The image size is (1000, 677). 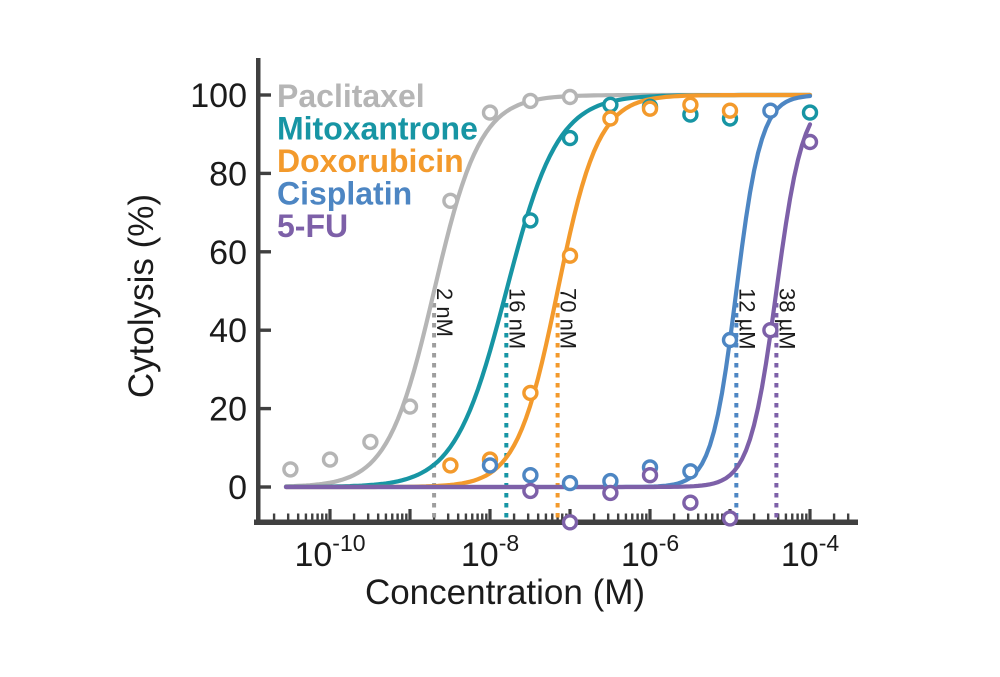 I want to click on y-tick-label: 0, so click(x=237, y=488).